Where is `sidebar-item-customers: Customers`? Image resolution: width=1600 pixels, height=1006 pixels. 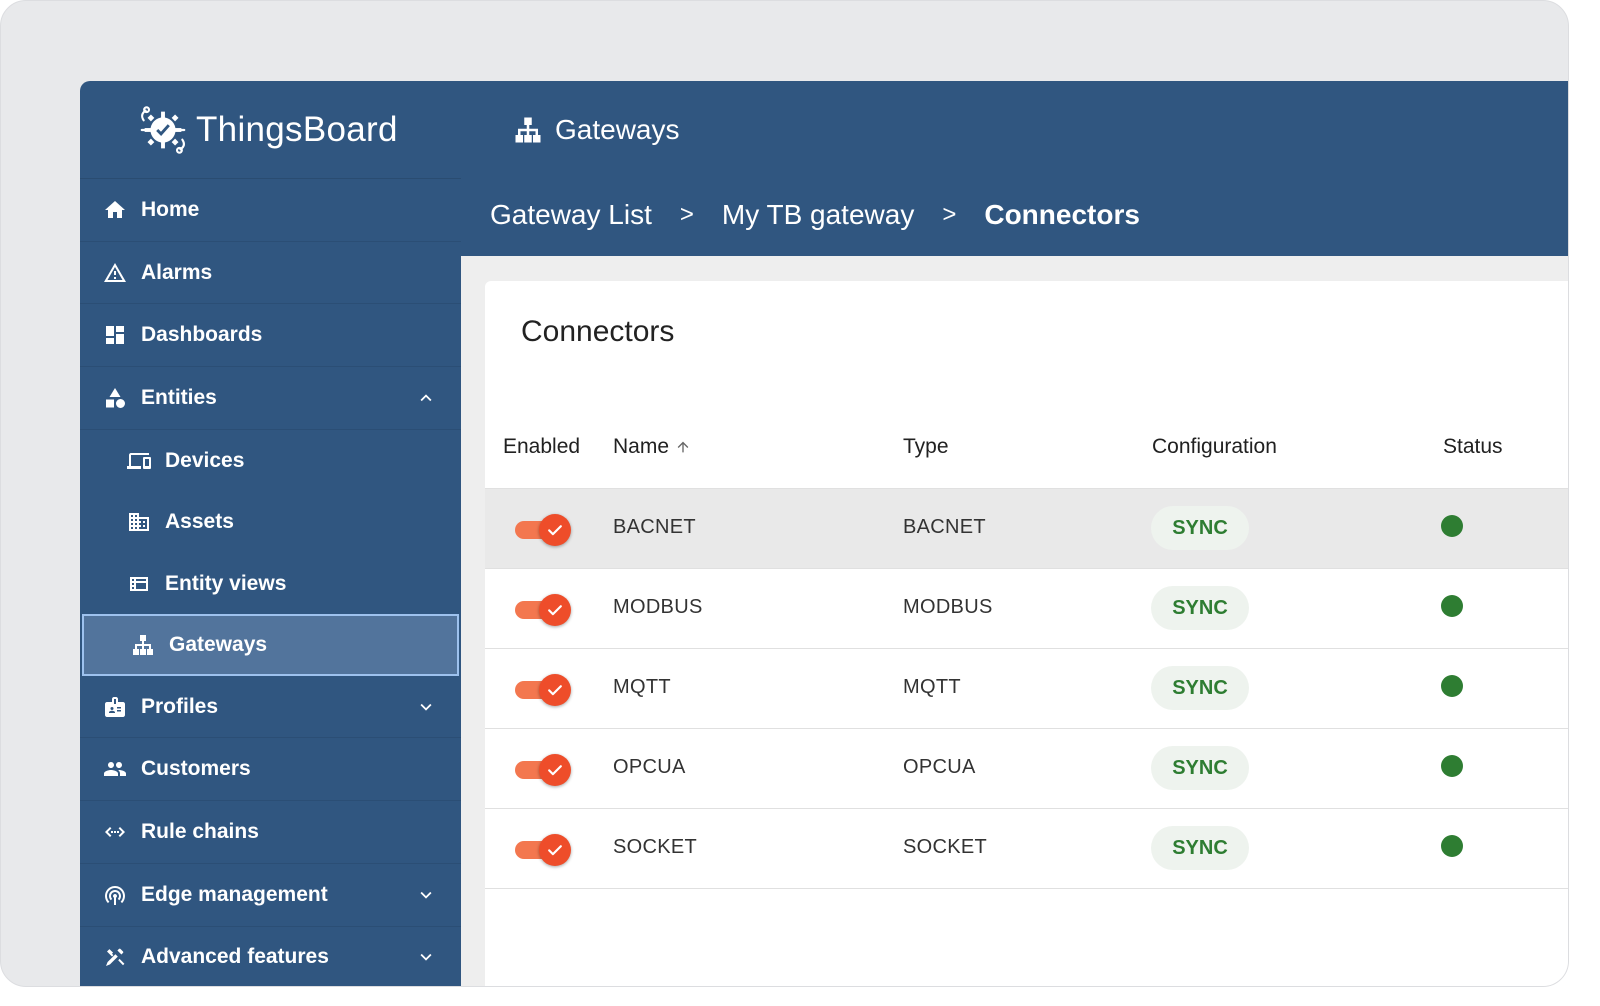 sidebar-item-customers: Customers is located at coordinates (270, 770).